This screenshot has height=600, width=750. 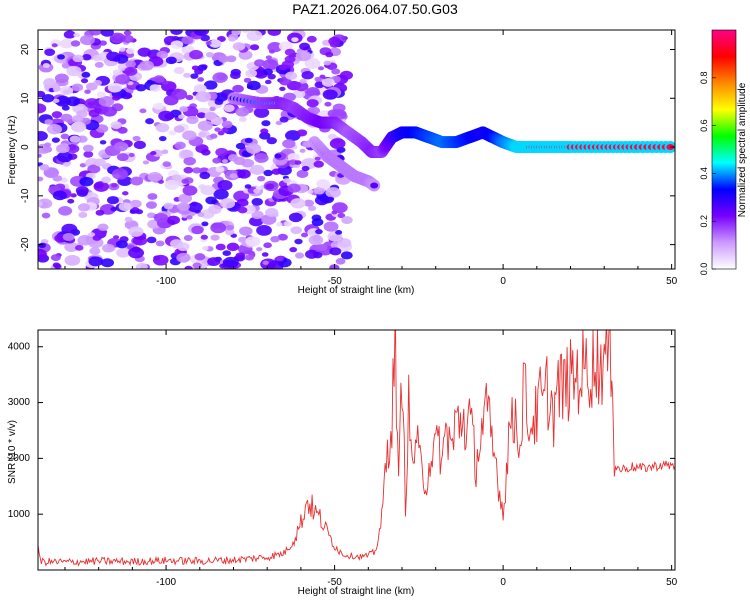 I want to click on snr-xlabel: Height of straight line (km), so click(x=356, y=591).